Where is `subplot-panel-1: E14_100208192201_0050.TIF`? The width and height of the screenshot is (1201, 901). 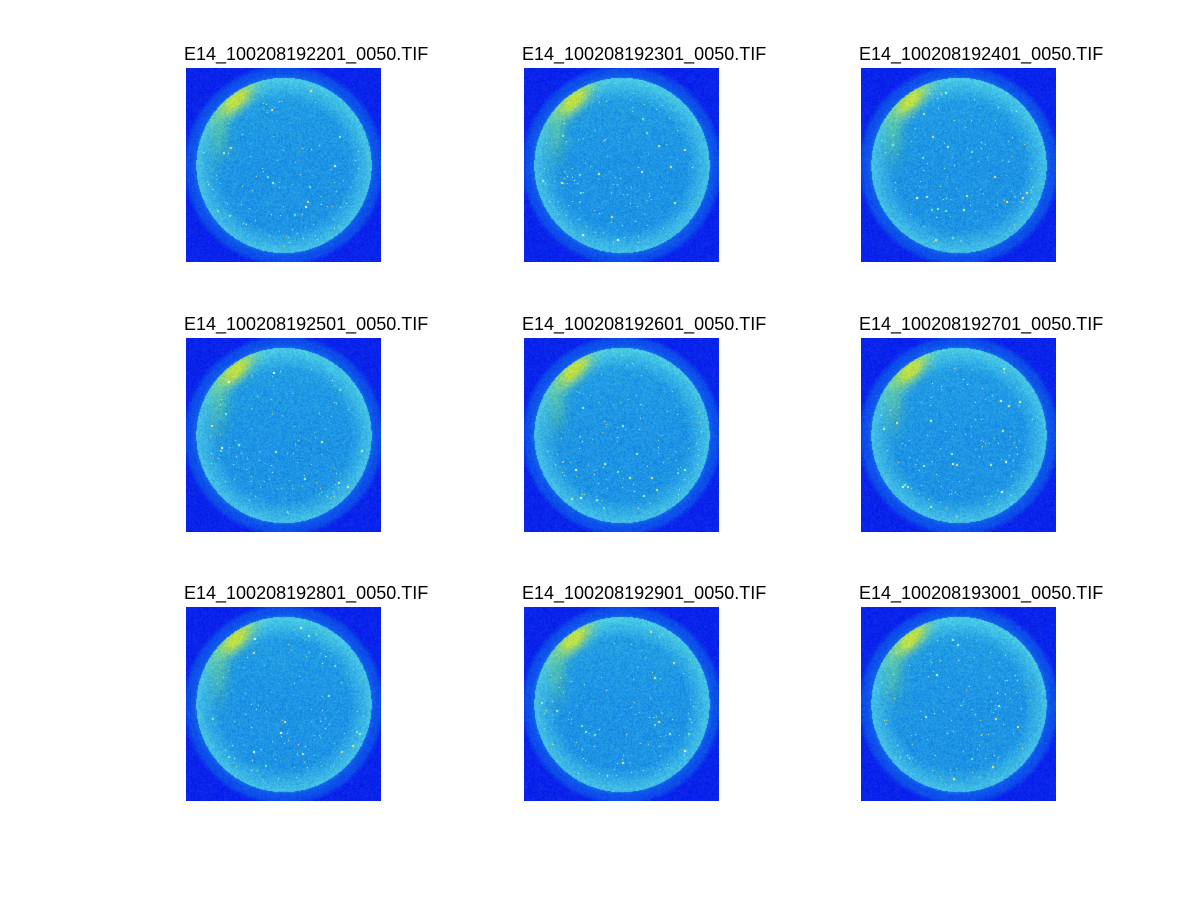 subplot-panel-1: E14_100208192201_0050.TIF is located at coordinates (306, 153).